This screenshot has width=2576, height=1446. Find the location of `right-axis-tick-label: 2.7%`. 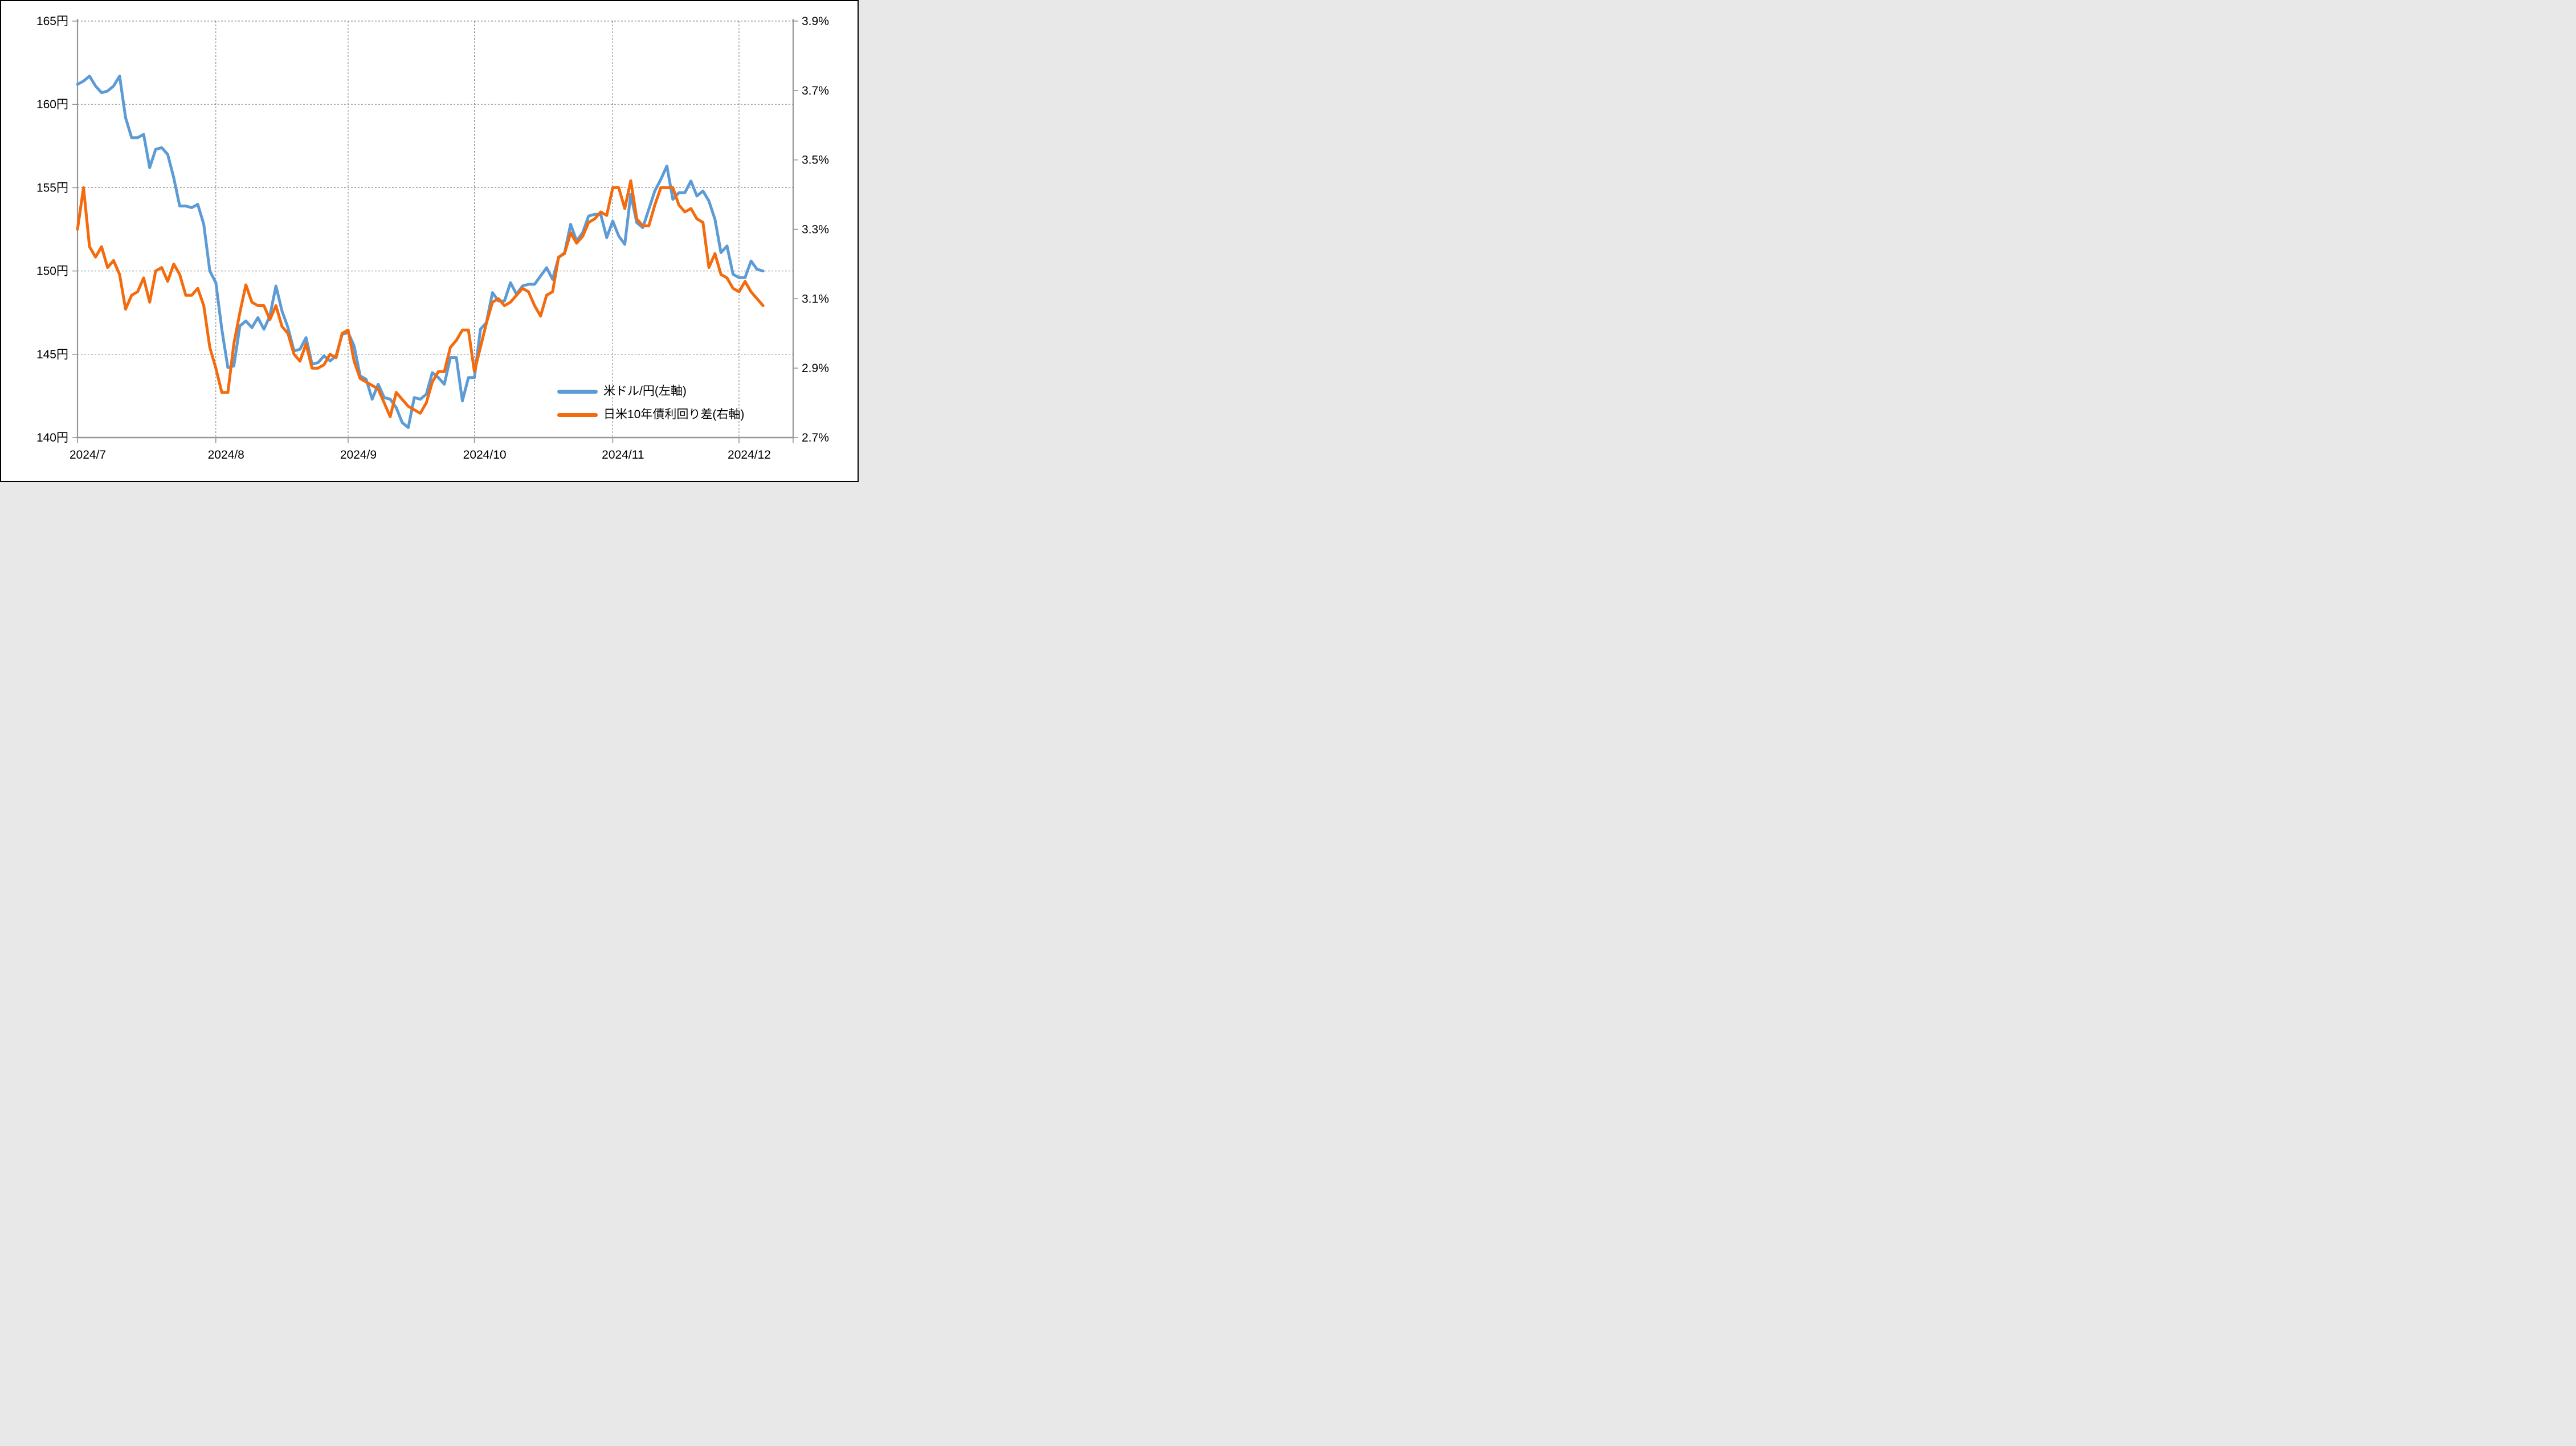

right-axis-tick-label: 2.7% is located at coordinates (815, 437).